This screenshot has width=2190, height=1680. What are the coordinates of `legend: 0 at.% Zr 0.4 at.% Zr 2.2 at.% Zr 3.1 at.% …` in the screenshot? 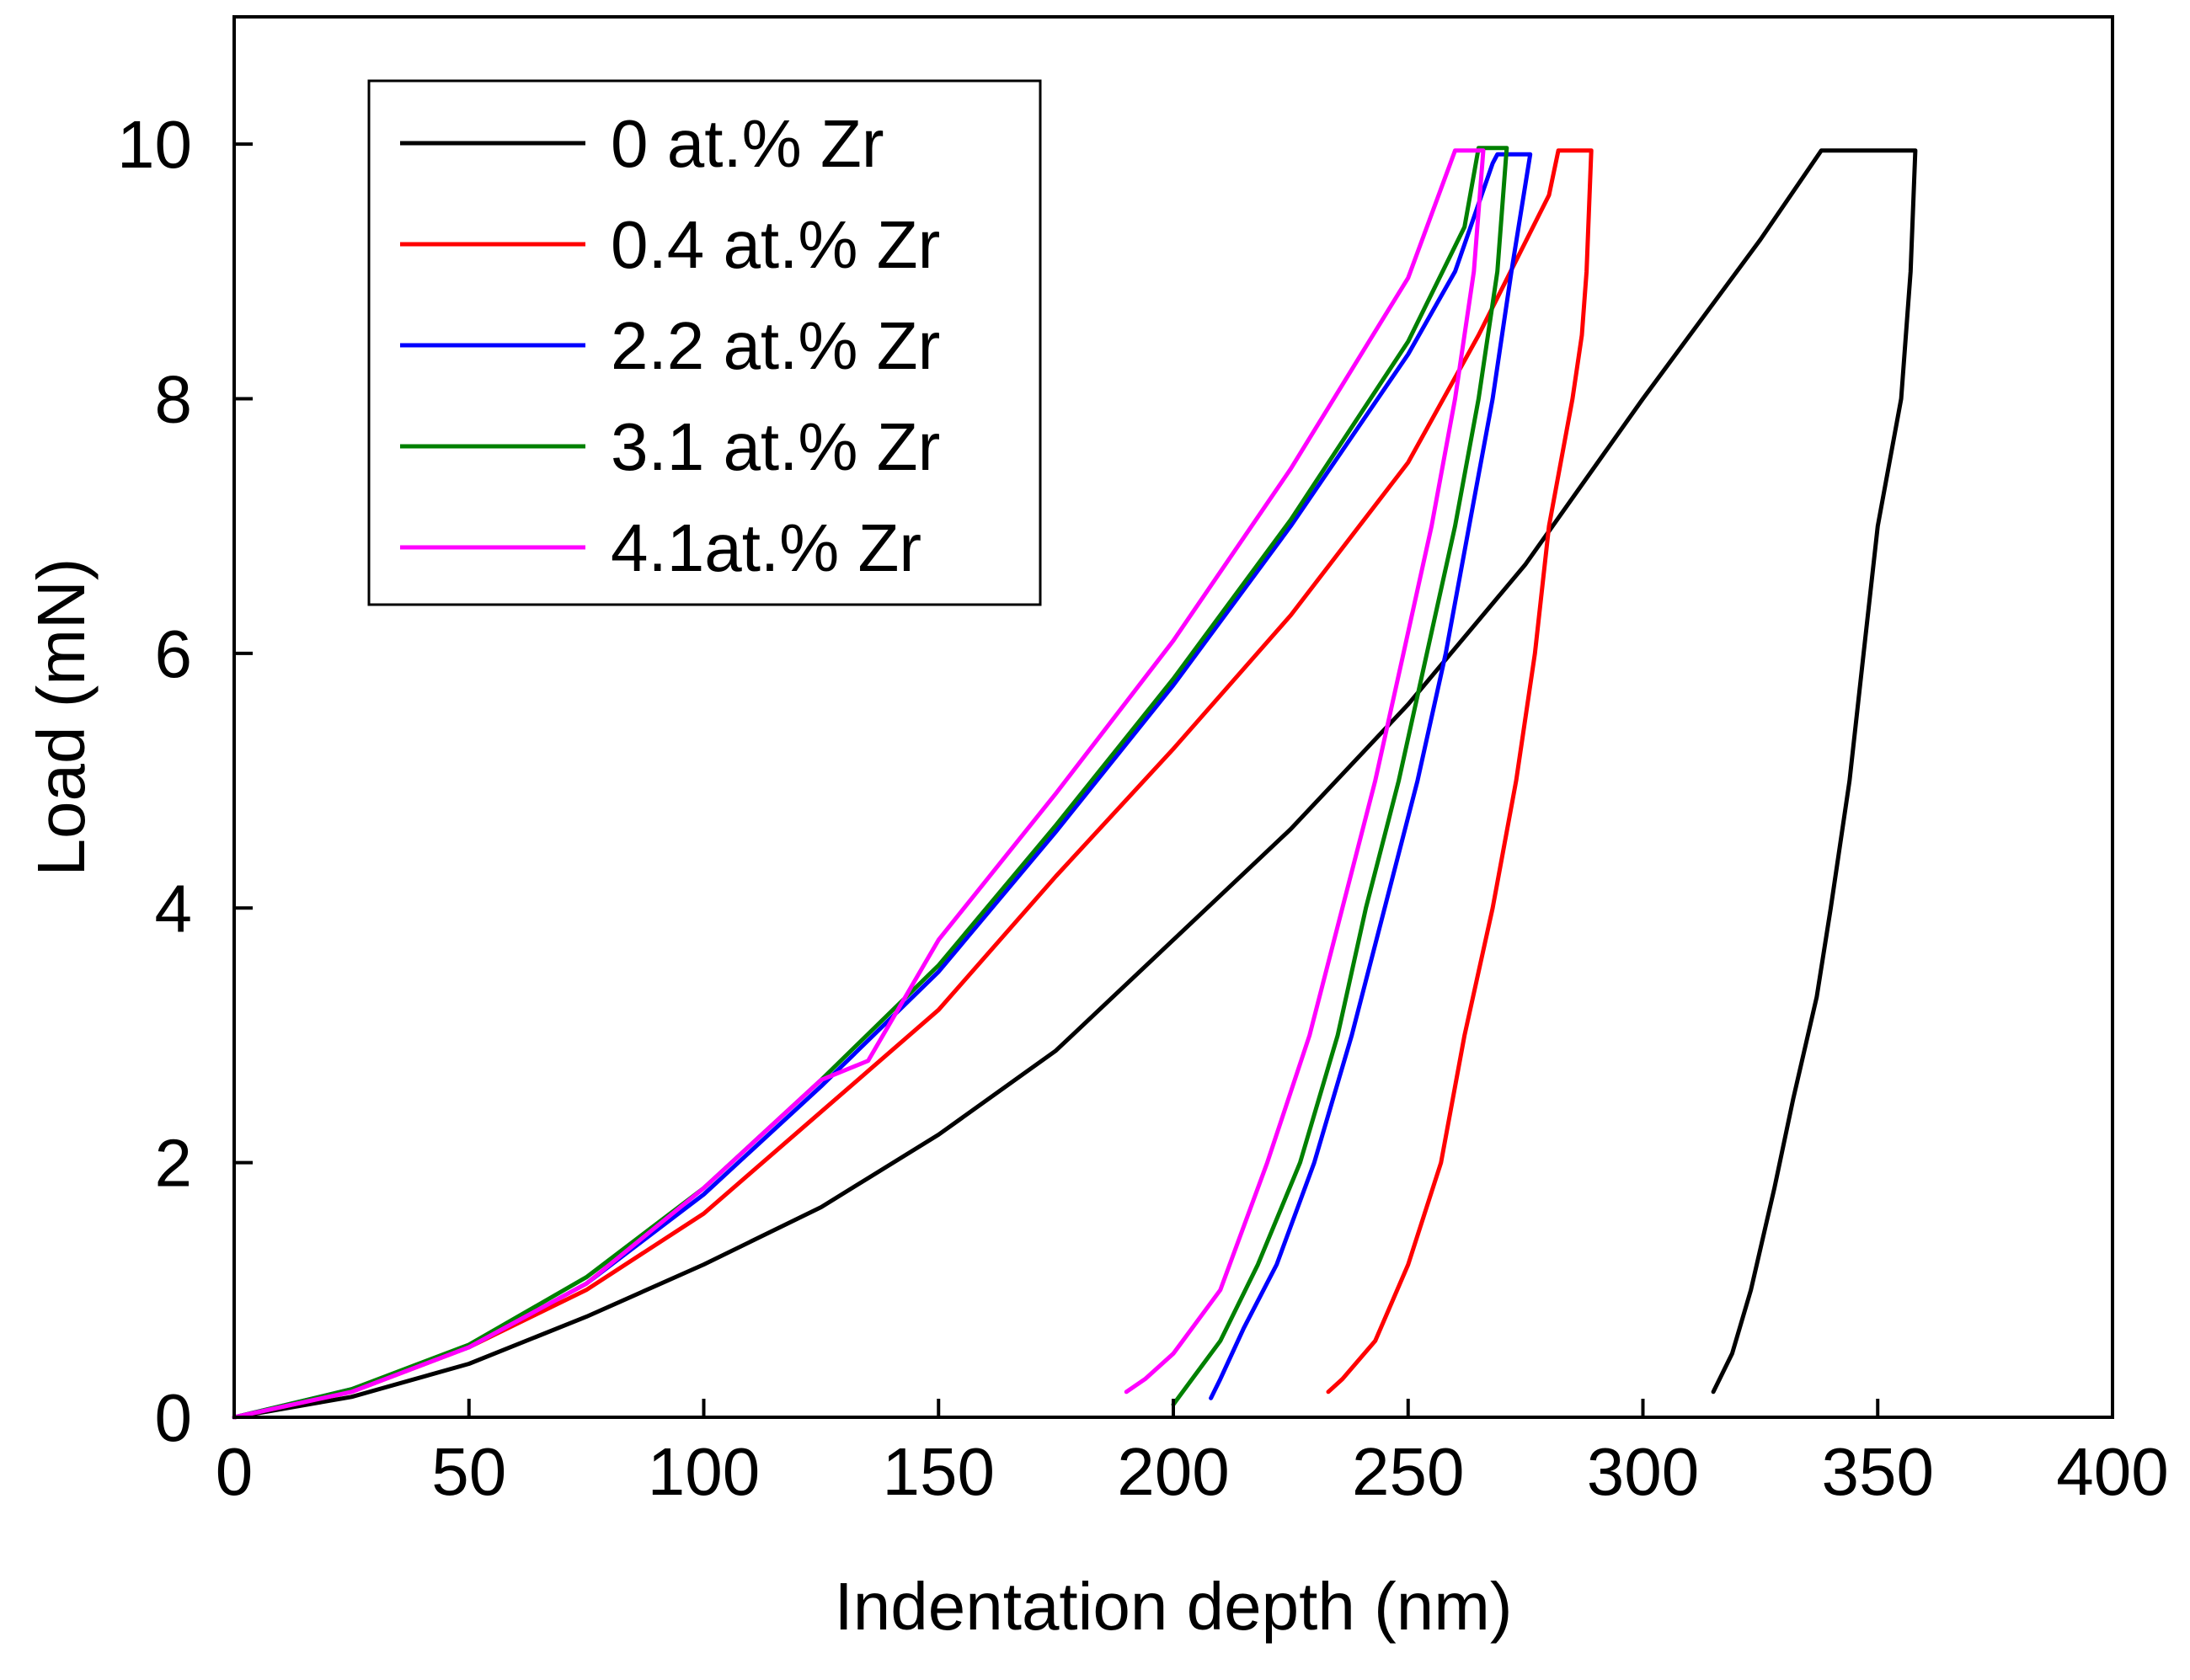 It's located at (704, 342).